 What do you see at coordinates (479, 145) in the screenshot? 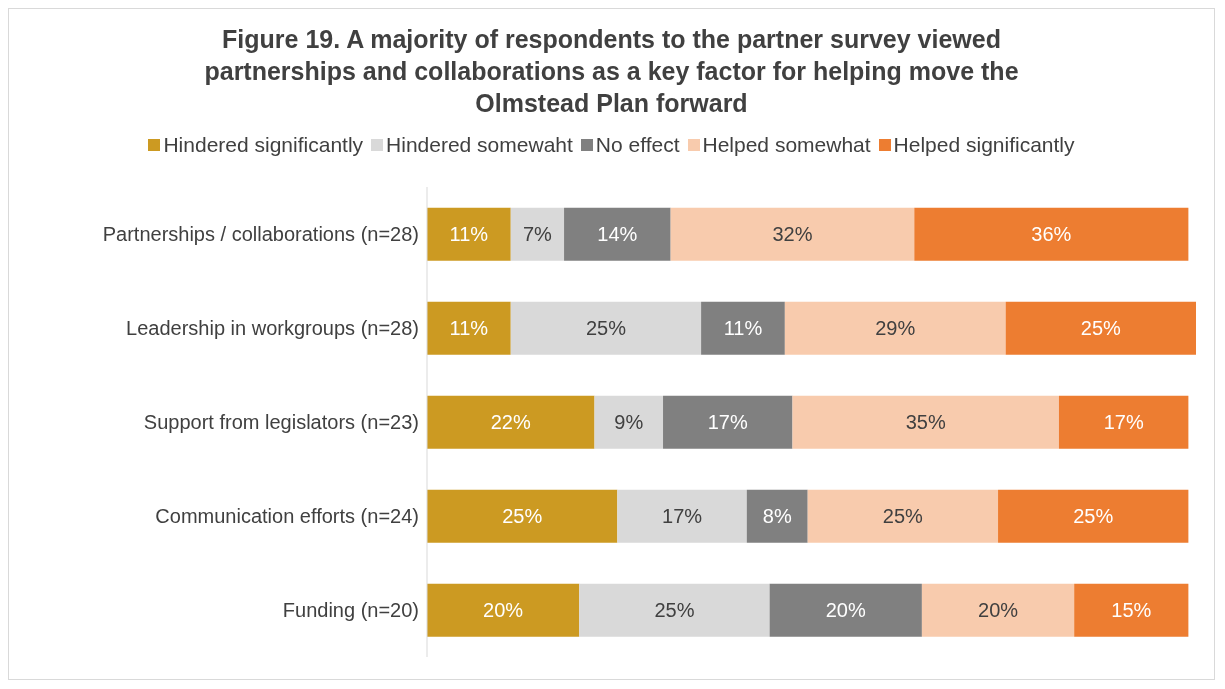
I see `legend-label: Hindered somewaht` at bounding box center [479, 145].